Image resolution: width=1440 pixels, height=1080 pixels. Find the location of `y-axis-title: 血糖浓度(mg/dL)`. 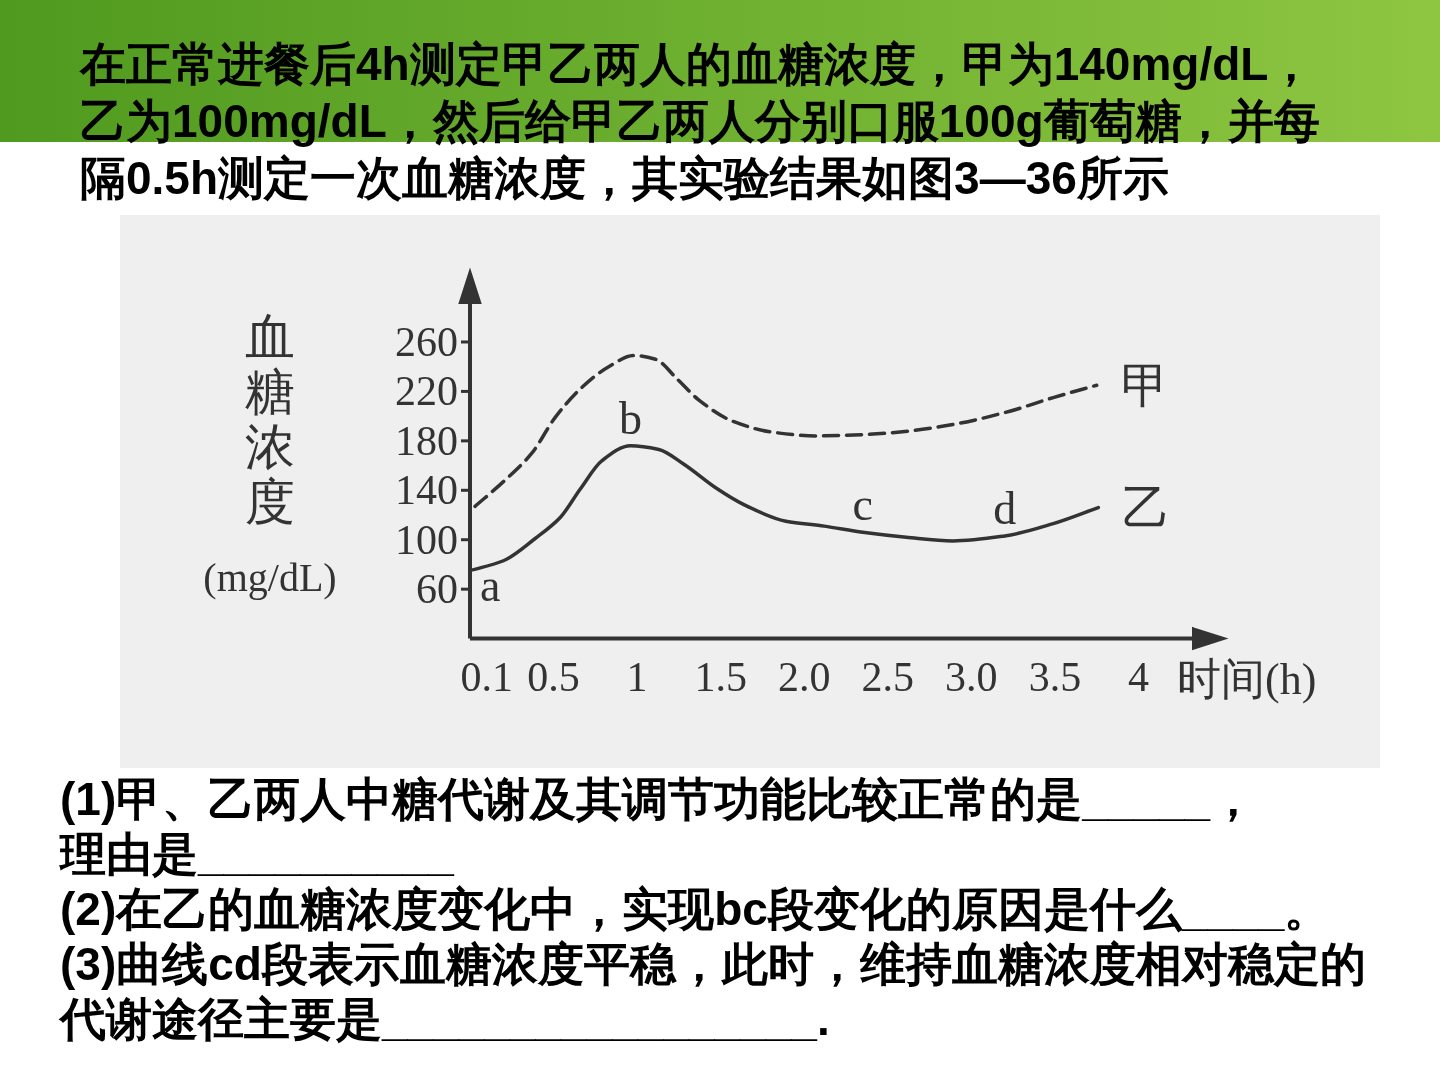

y-axis-title: 血糖浓度(mg/dL) is located at coordinates (270, 455).